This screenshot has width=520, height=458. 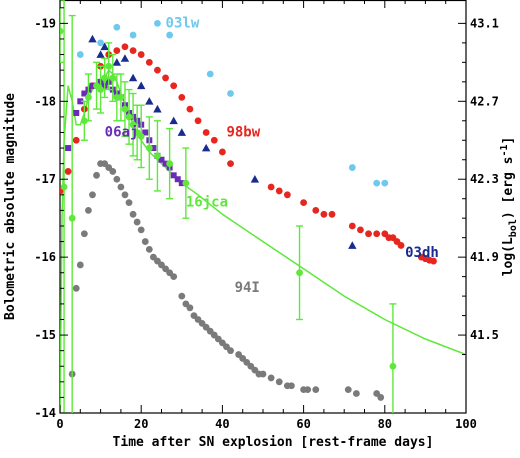 What do you see at coordinates (183, 23) in the screenshot?
I see `series-label-03lw: 03lw` at bounding box center [183, 23].